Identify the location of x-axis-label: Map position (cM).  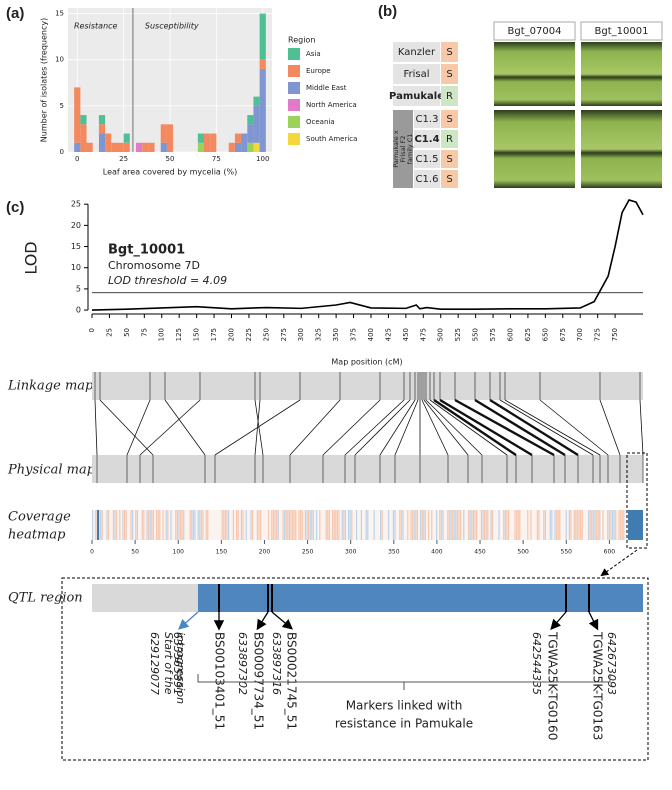
(366, 362).